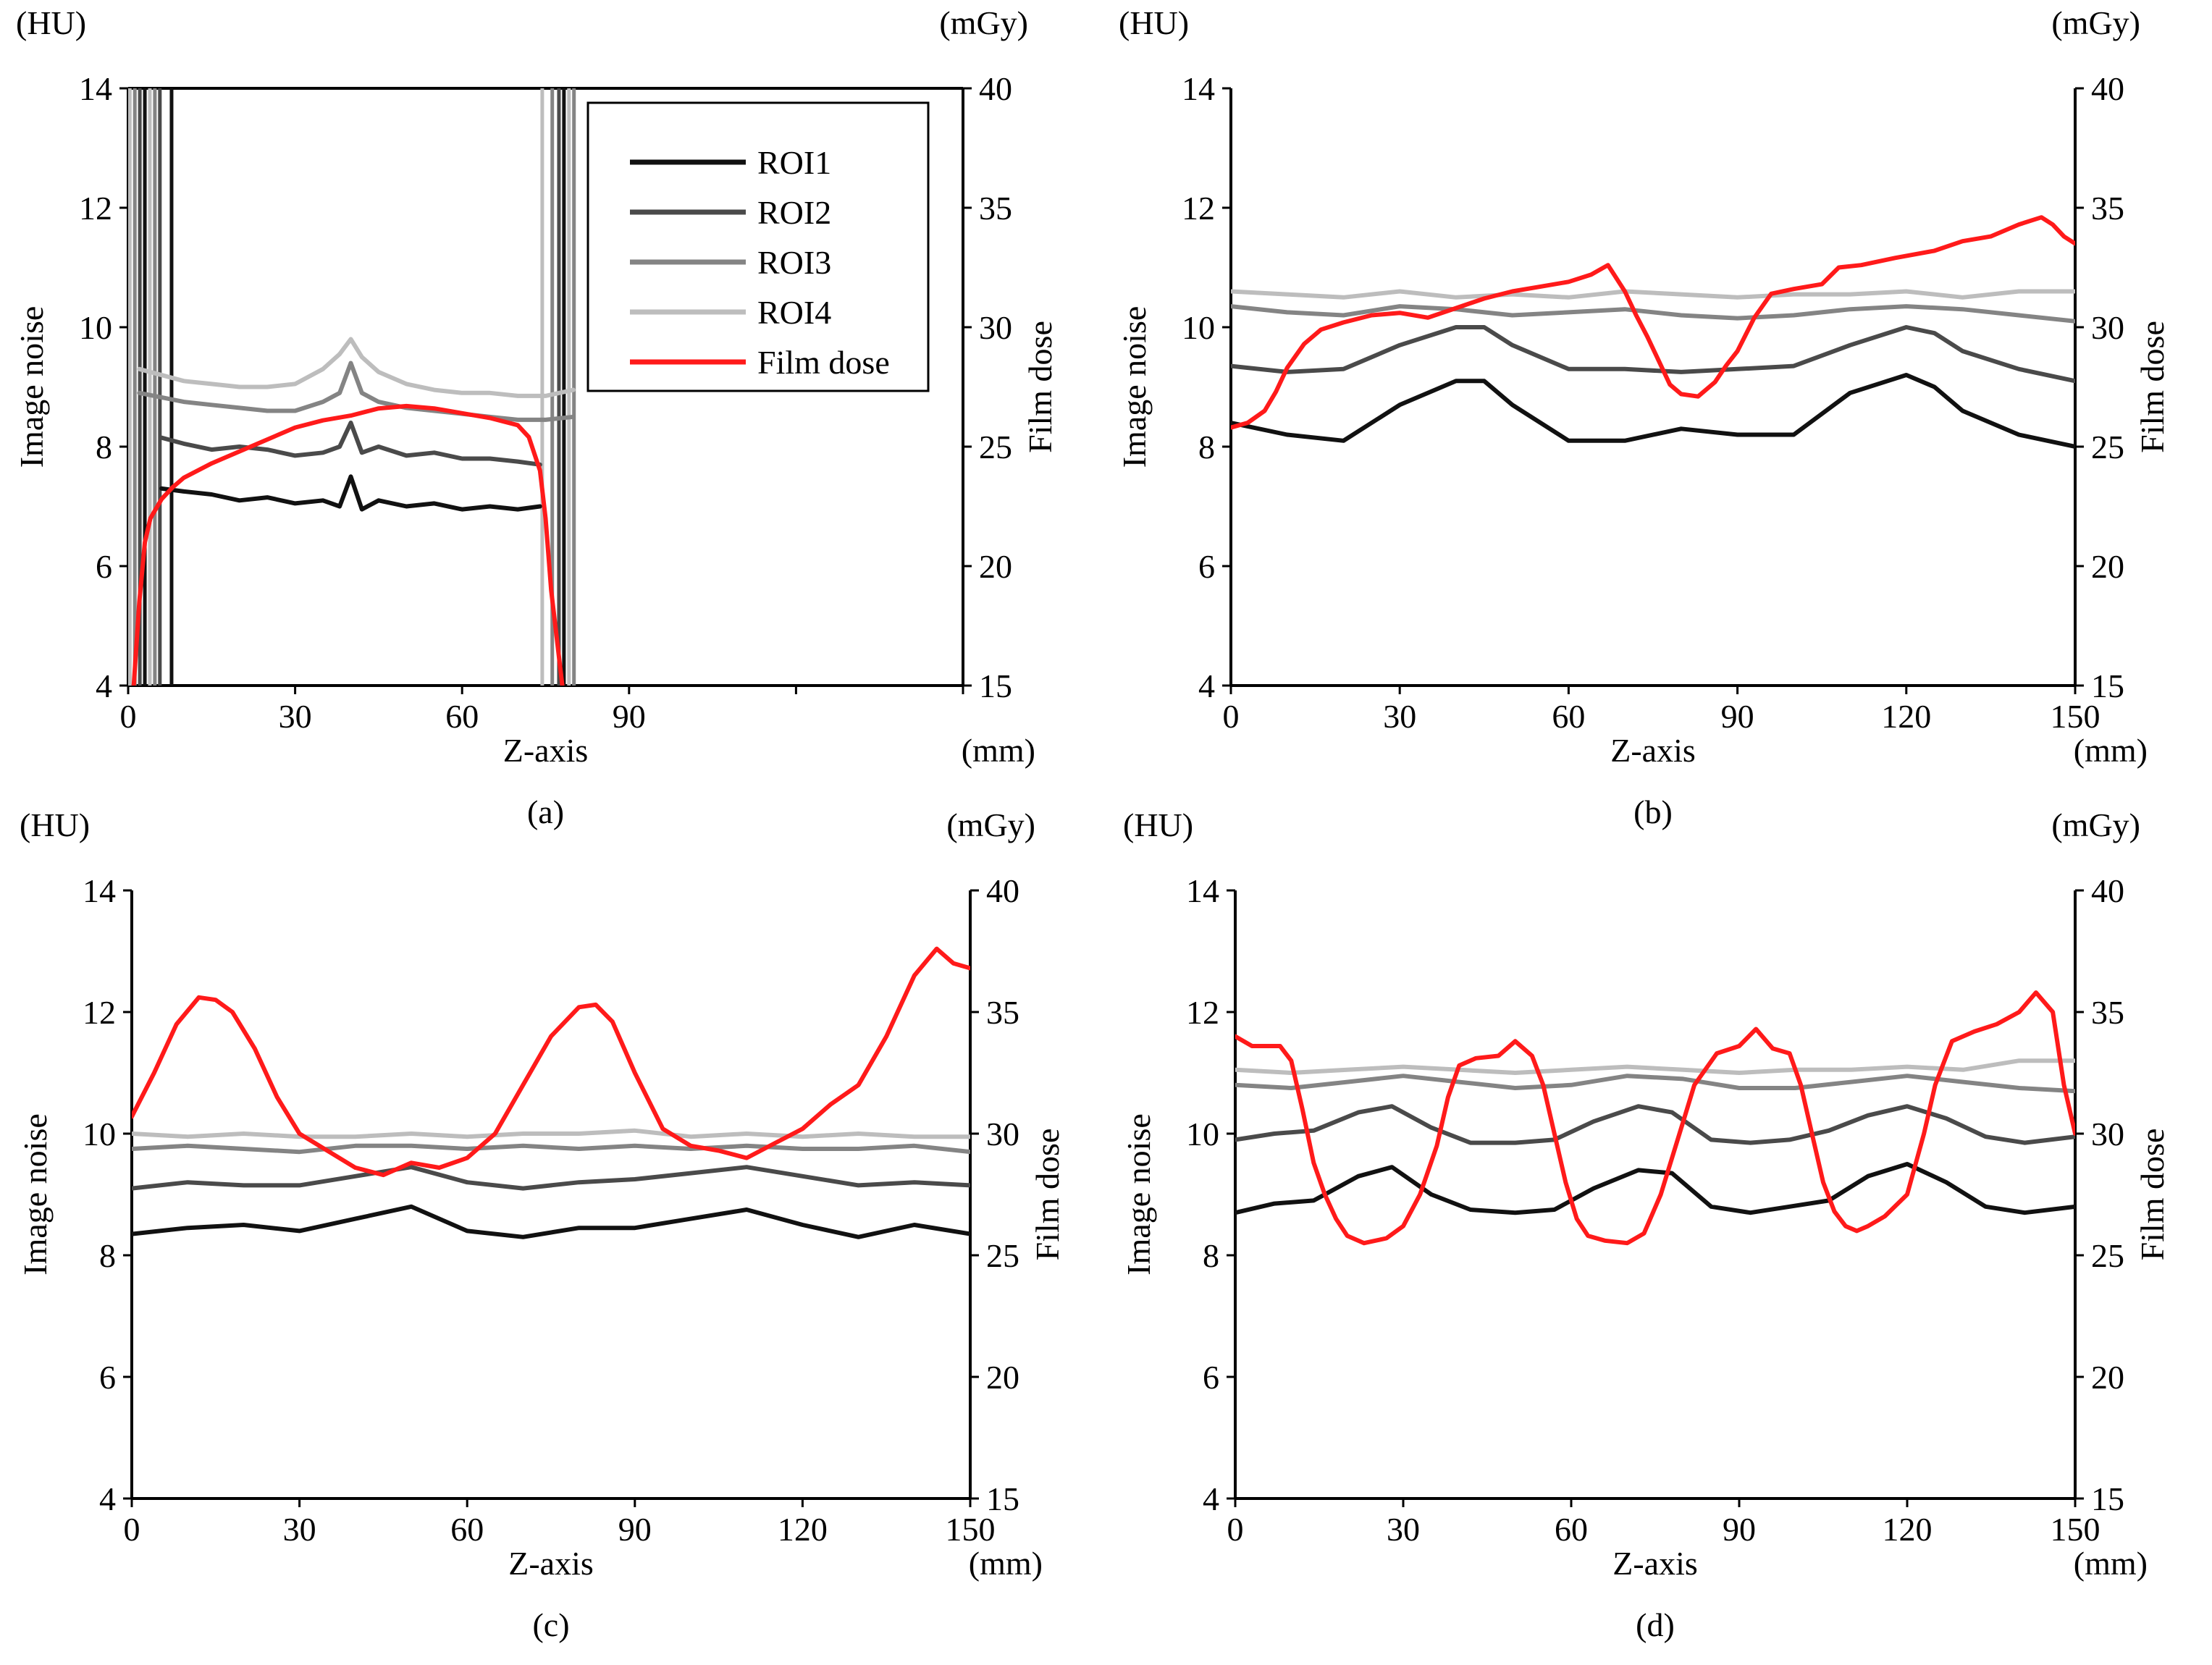 The width and height of the screenshot is (2212, 1665). I want to click on legend-label-roi4: ROI4, so click(794, 312).